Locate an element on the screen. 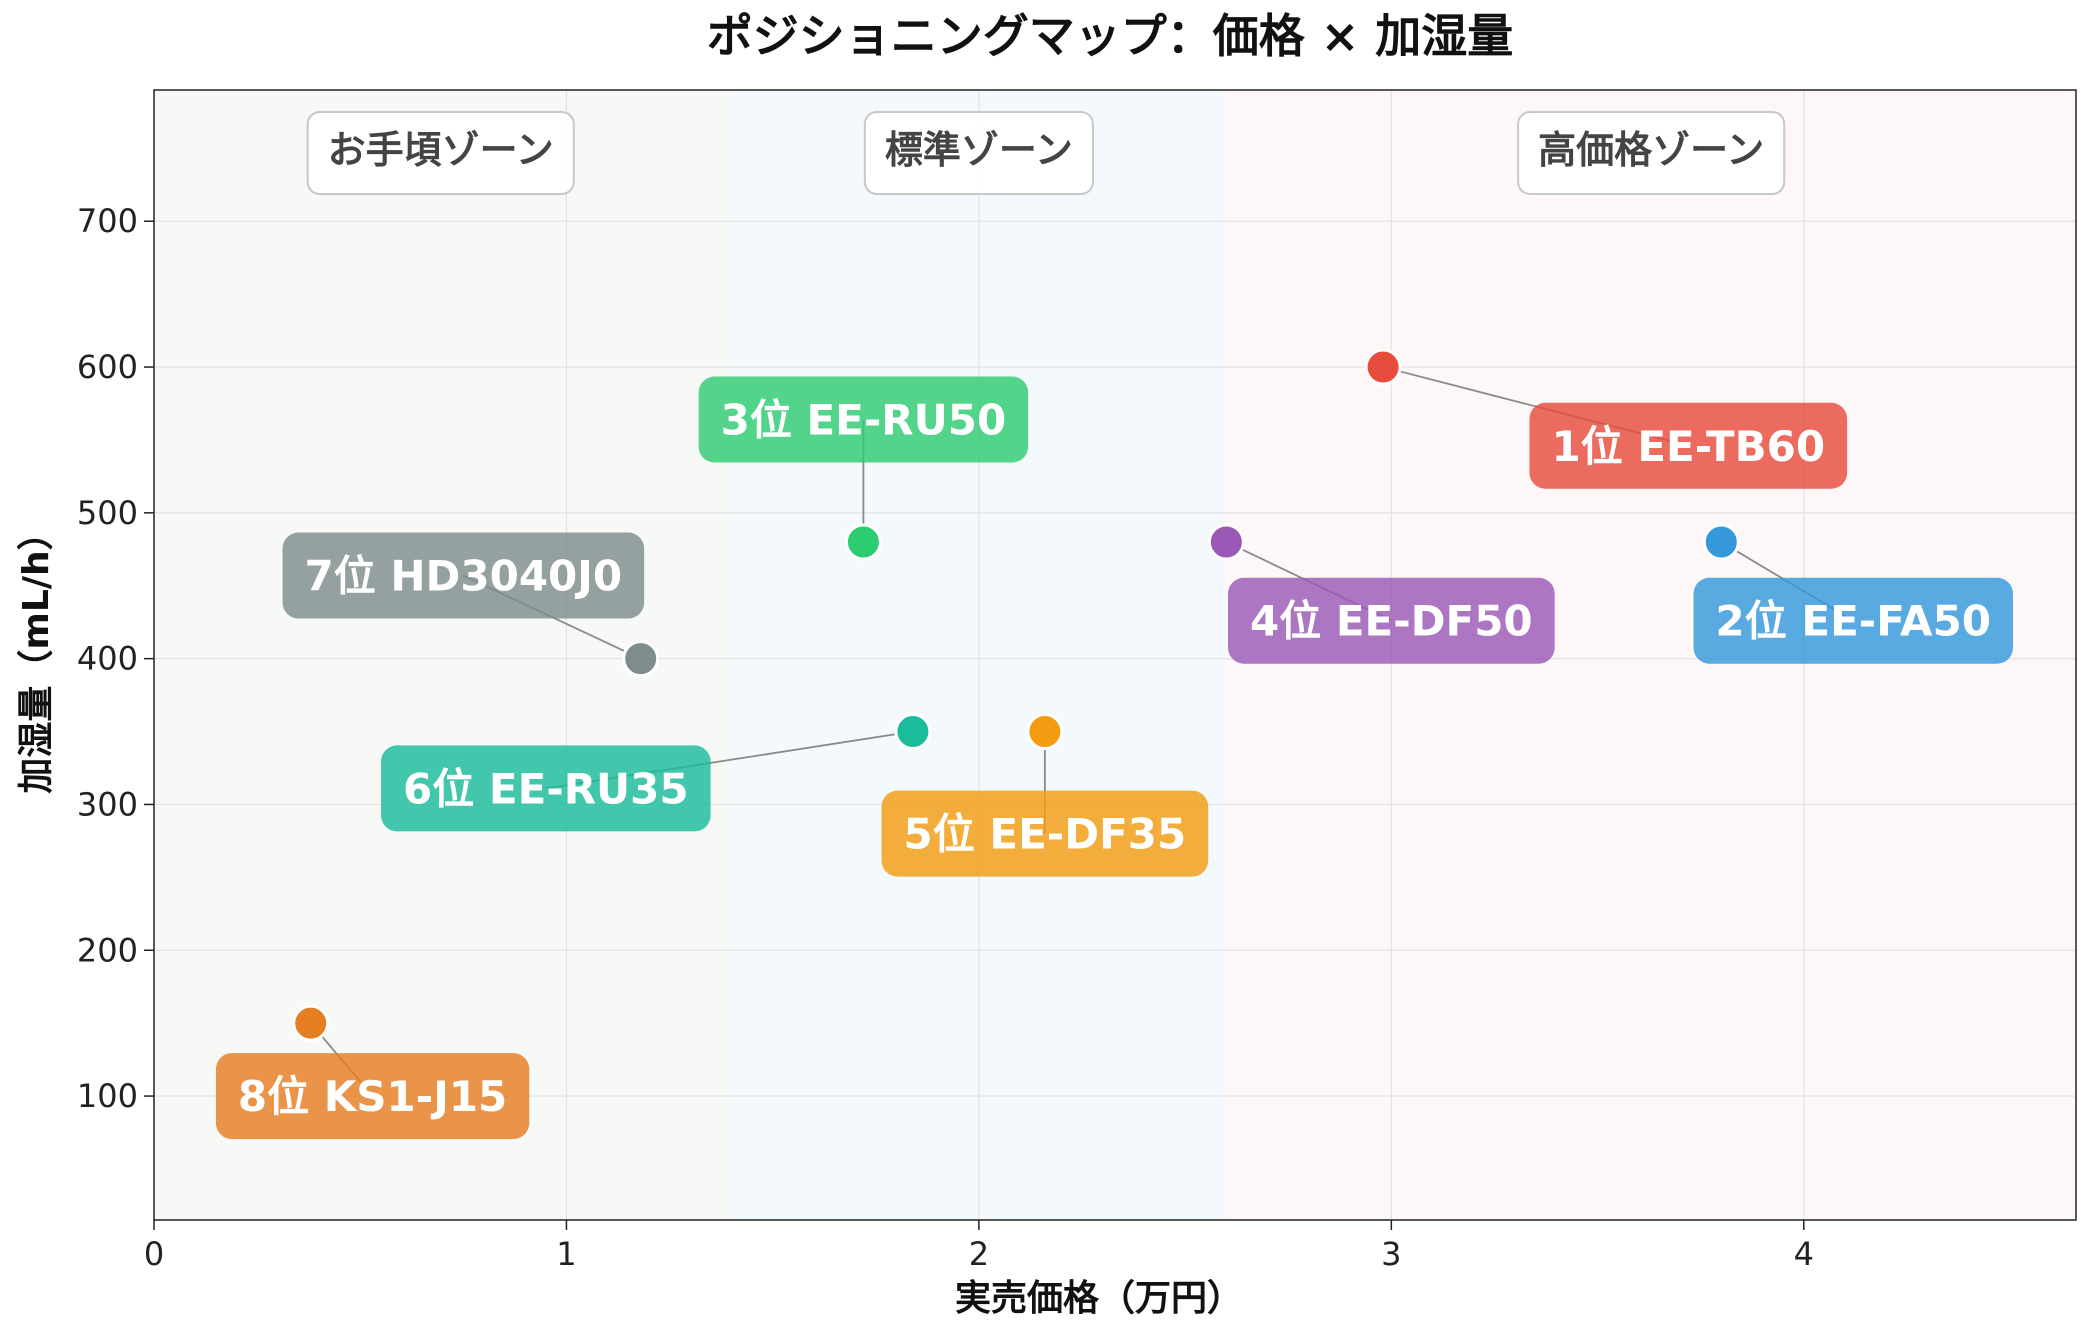  point-label: 5位 EE-DF35 is located at coordinates (1045, 833).